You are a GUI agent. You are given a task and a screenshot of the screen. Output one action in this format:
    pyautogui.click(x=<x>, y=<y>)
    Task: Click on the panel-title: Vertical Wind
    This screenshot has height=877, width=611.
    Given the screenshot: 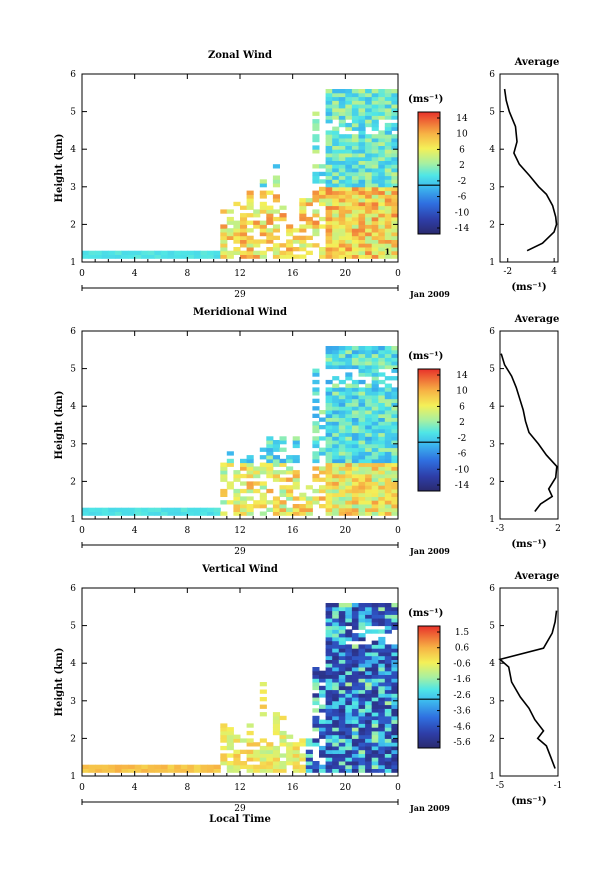 What is the action you would take?
    pyautogui.click(x=239, y=569)
    